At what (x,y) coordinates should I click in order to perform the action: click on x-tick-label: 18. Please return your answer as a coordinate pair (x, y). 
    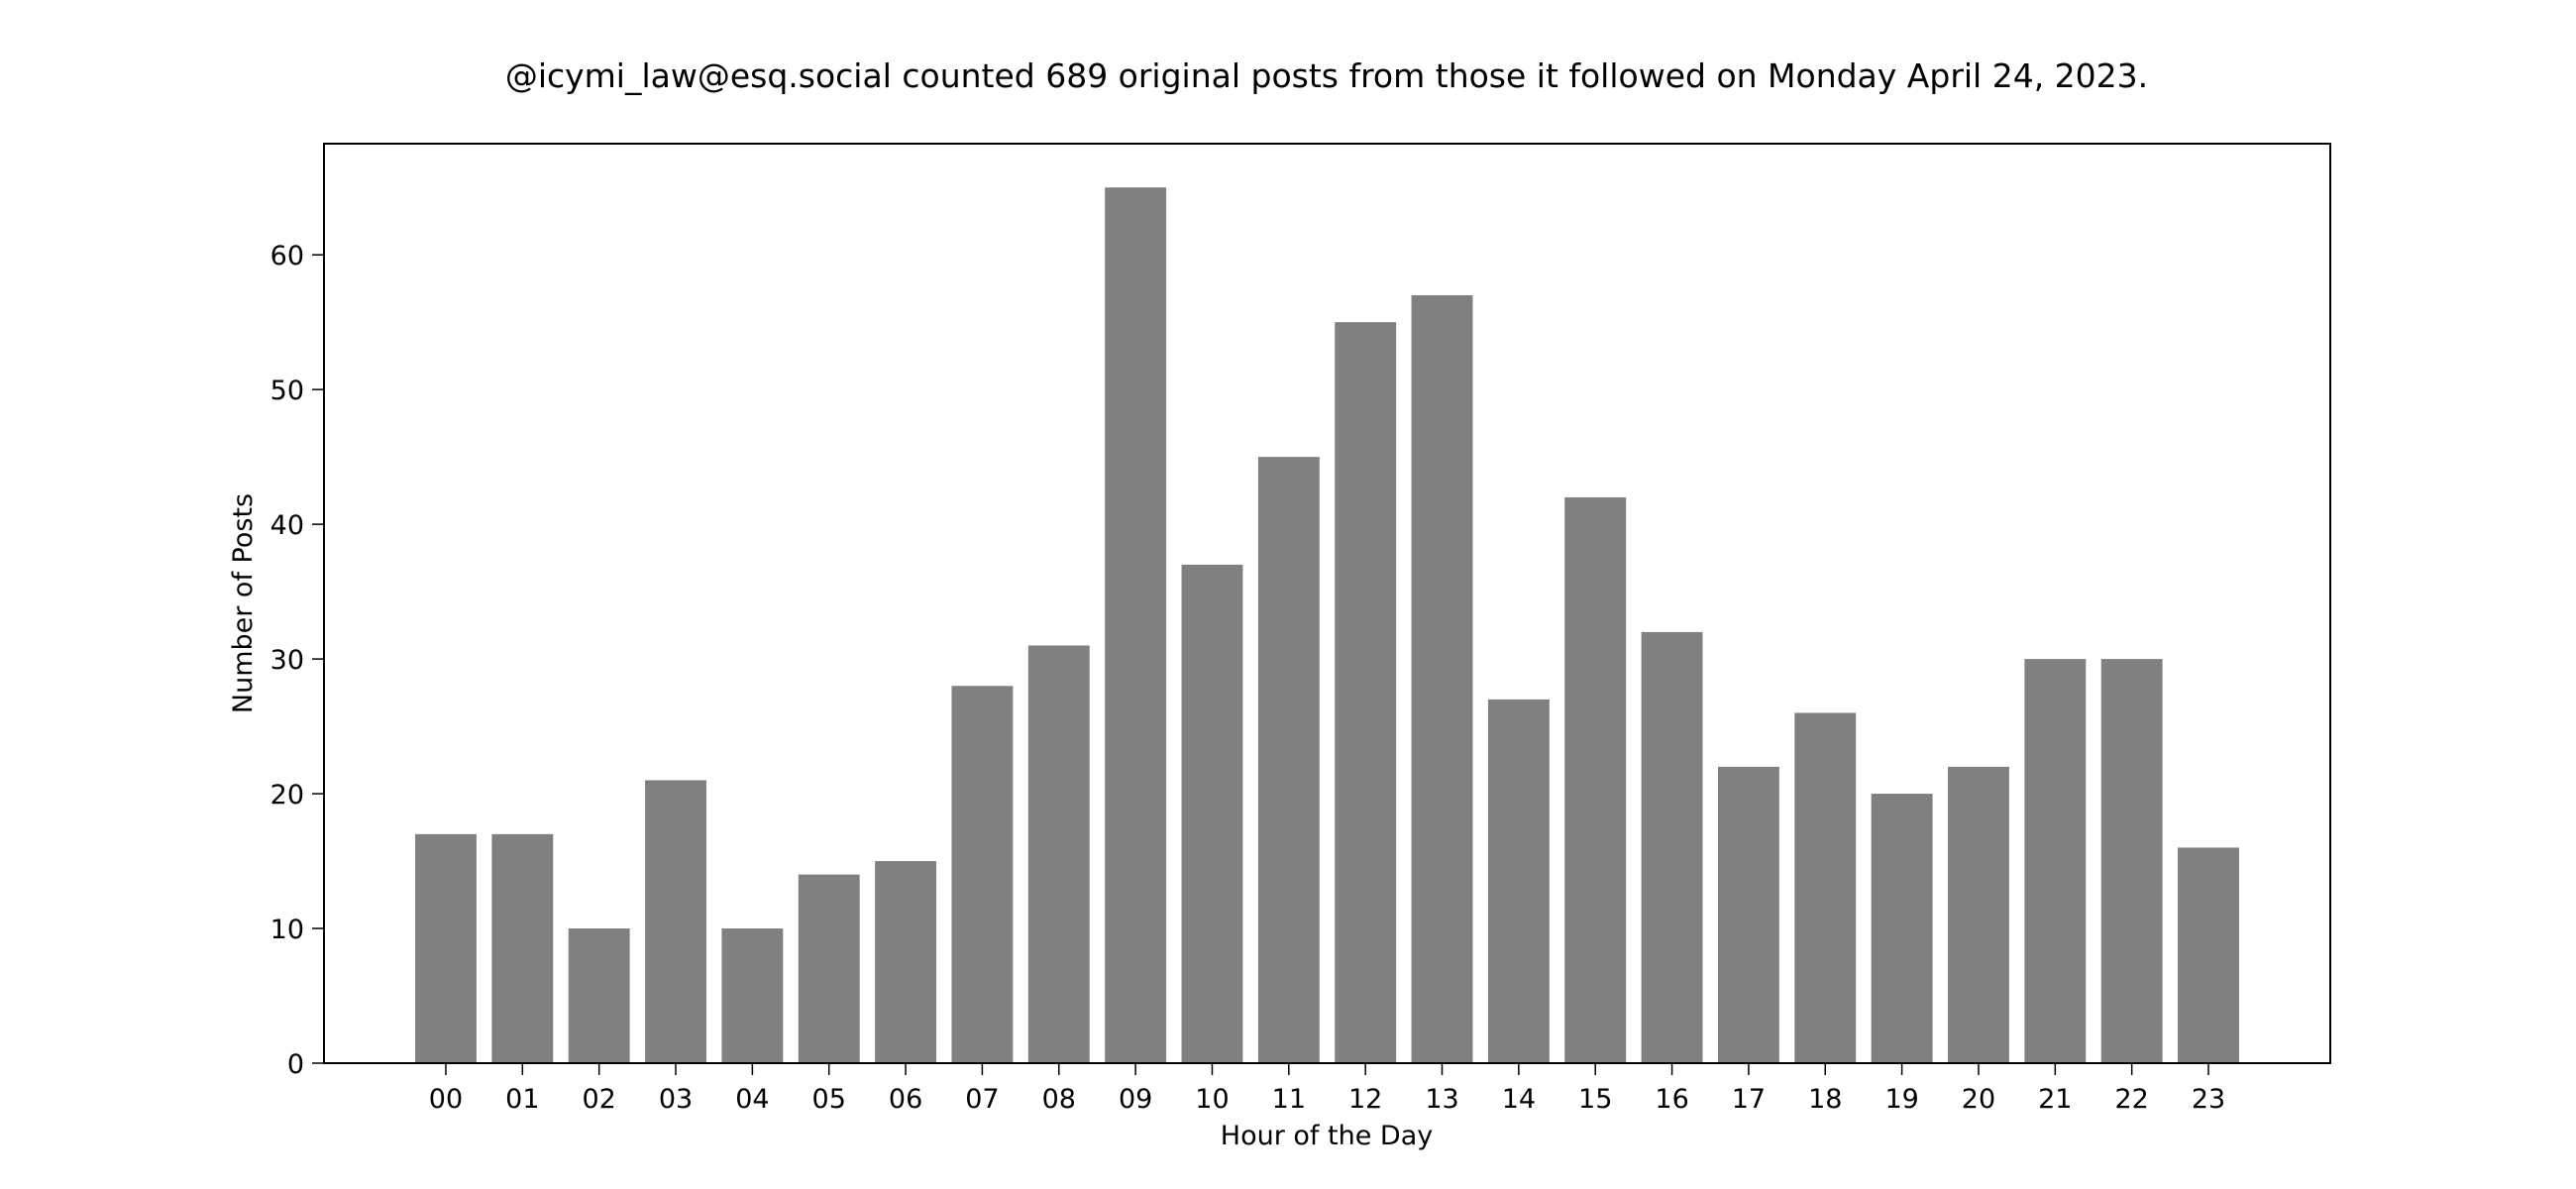
    Looking at the image, I should click on (1825, 1099).